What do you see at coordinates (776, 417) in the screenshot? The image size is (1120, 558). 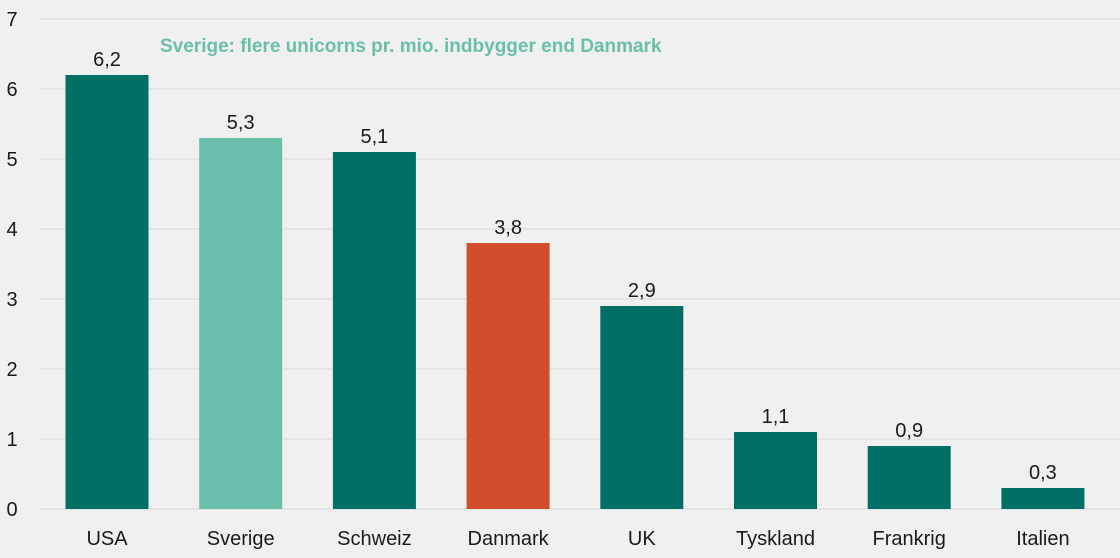 I see `value-label-tyskland: 1,1` at bounding box center [776, 417].